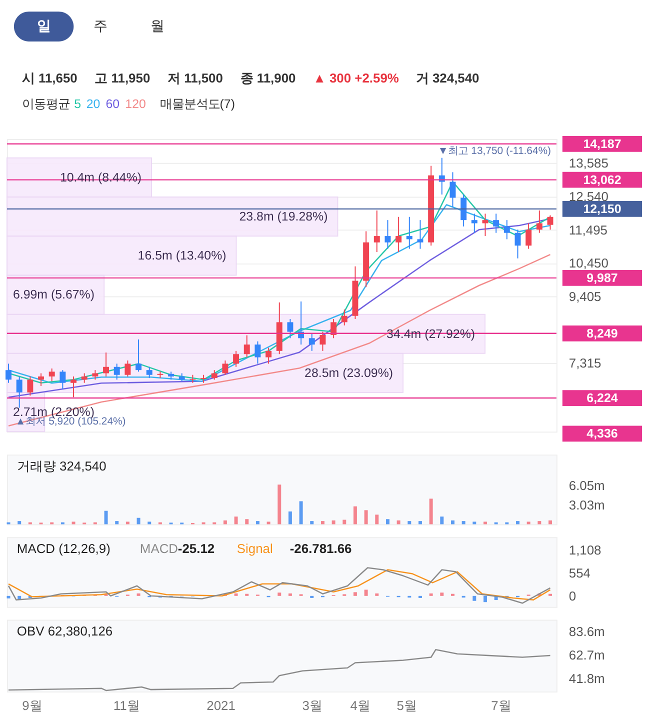 The width and height of the screenshot is (651, 717). What do you see at coordinates (93, 104) in the screenshot?
I see `text: 20` at bounding box center [93, 104].